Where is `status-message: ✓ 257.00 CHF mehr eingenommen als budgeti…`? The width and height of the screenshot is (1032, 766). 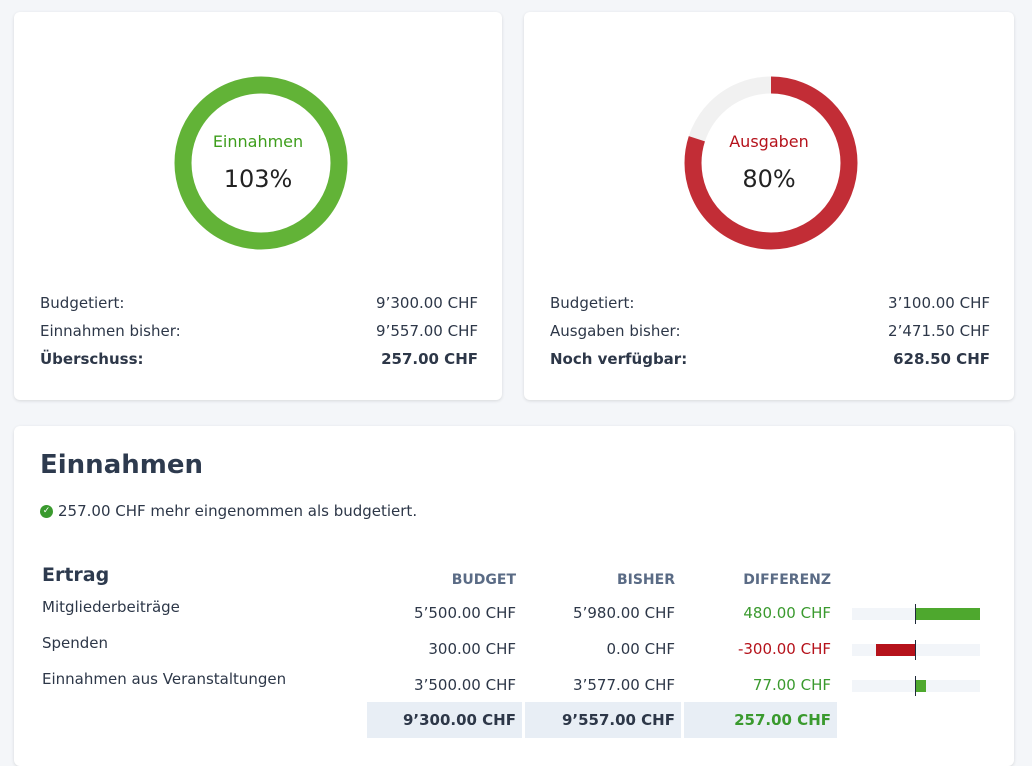
status-message: ✓ 257.00 CHF mehr eingenommen als budgeti… is located at coordinates (228, 511).